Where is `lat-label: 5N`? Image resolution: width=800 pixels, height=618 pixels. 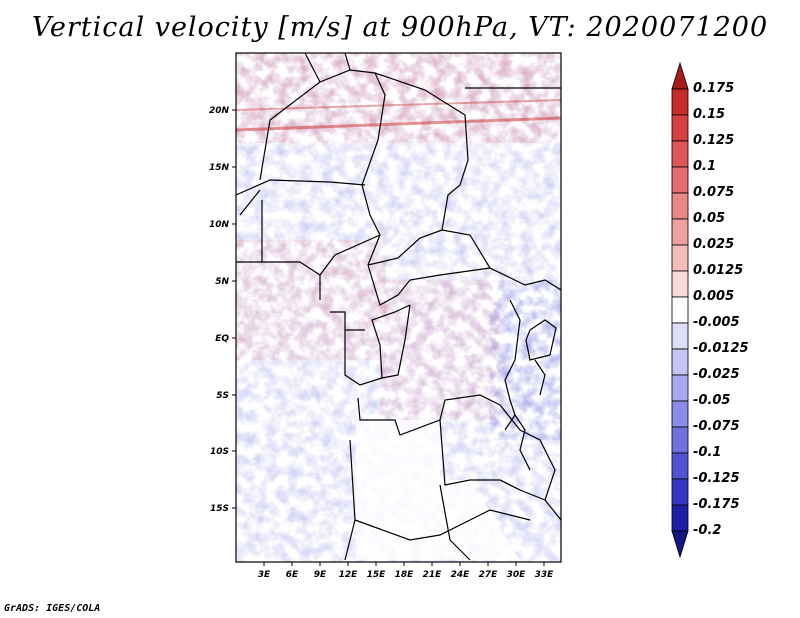 lat-label: 5N is located at coordinates (222, 282).